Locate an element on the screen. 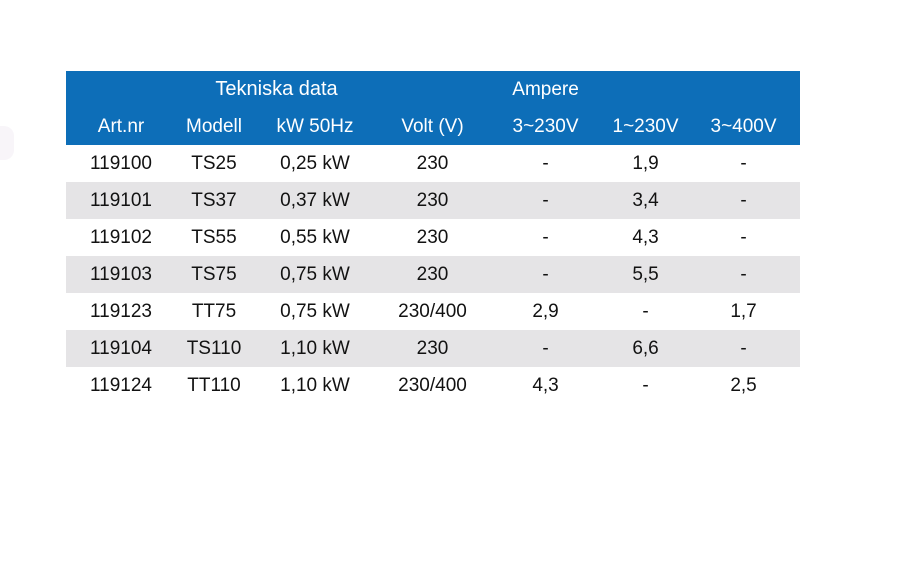 The width and height of the screenshot is (908, 580). table-row: 119123 TT75 0,75 kW 230/400 2,9-1,7 is located at coordinates (433, 311).